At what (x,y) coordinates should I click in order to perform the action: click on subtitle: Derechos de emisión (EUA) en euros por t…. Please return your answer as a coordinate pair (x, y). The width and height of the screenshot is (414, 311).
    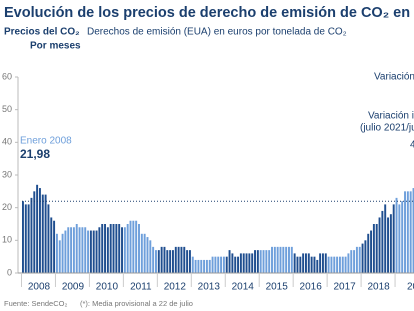
    Looking at the image, I should click on (217, 32).